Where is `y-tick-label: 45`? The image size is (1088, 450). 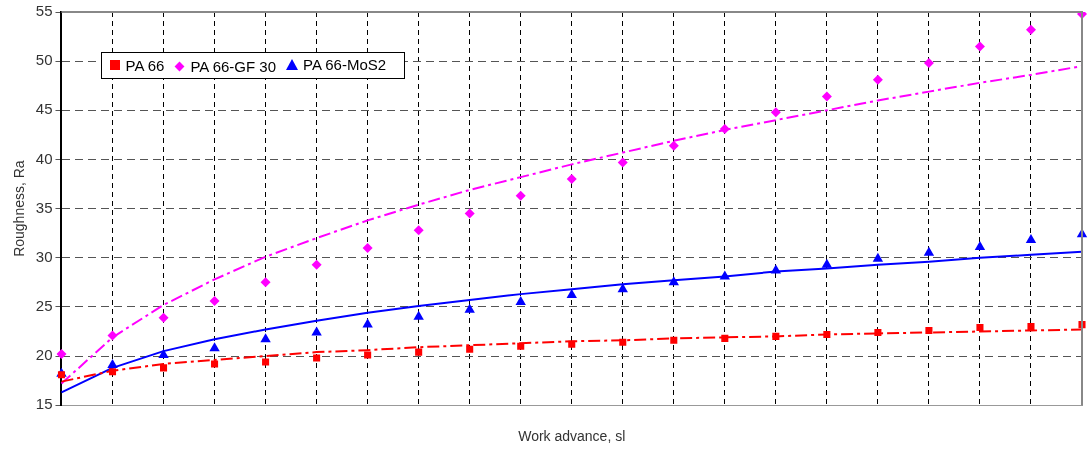
y-tick-label: 45 is located at coordinates (44, 109).